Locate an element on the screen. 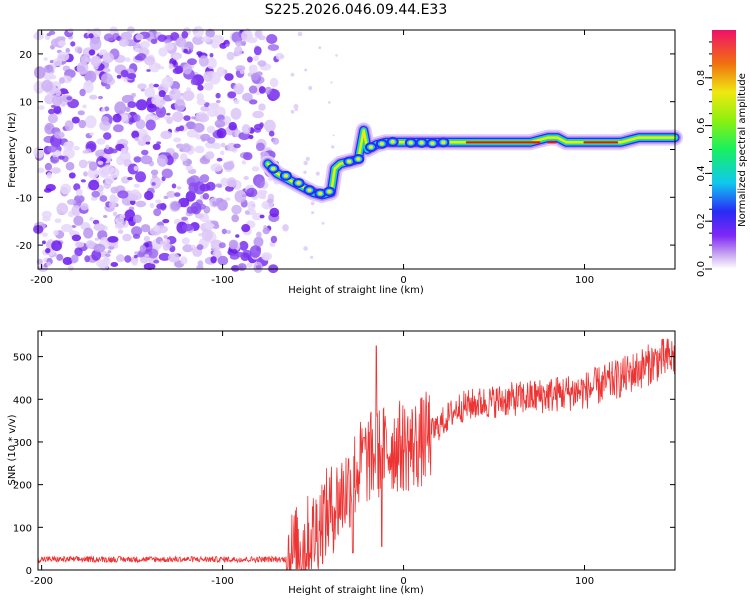  spectrogram-y-tick-label: -10 is located at coordinates (24, 198).